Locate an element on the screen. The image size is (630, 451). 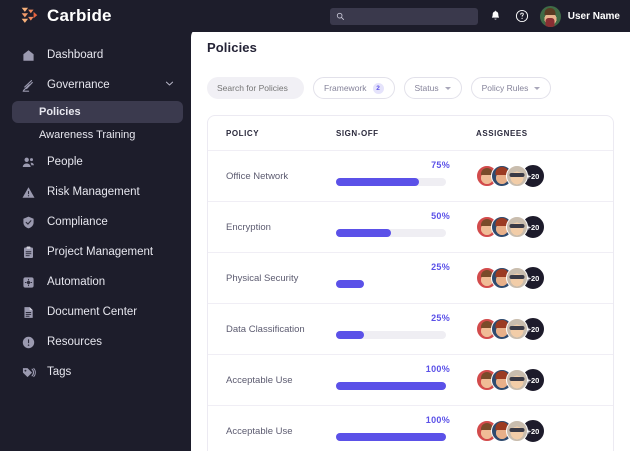
sidebar-item-label: Governance is located at coordinates (78, 85).